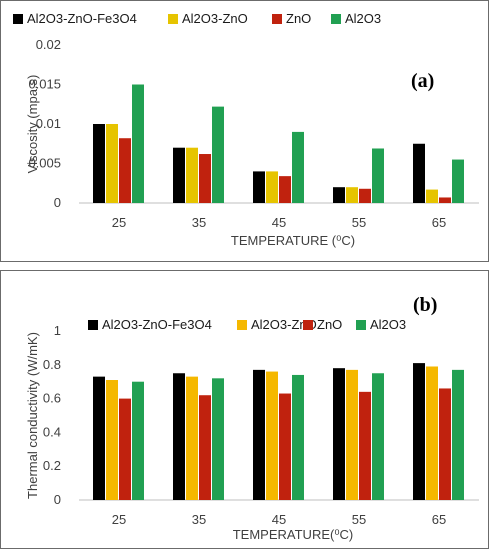  What do you see at coordinates (48, 44) in the screenshot?
I see `y-tick-label: 0.02` at bounding box center [48, 44].